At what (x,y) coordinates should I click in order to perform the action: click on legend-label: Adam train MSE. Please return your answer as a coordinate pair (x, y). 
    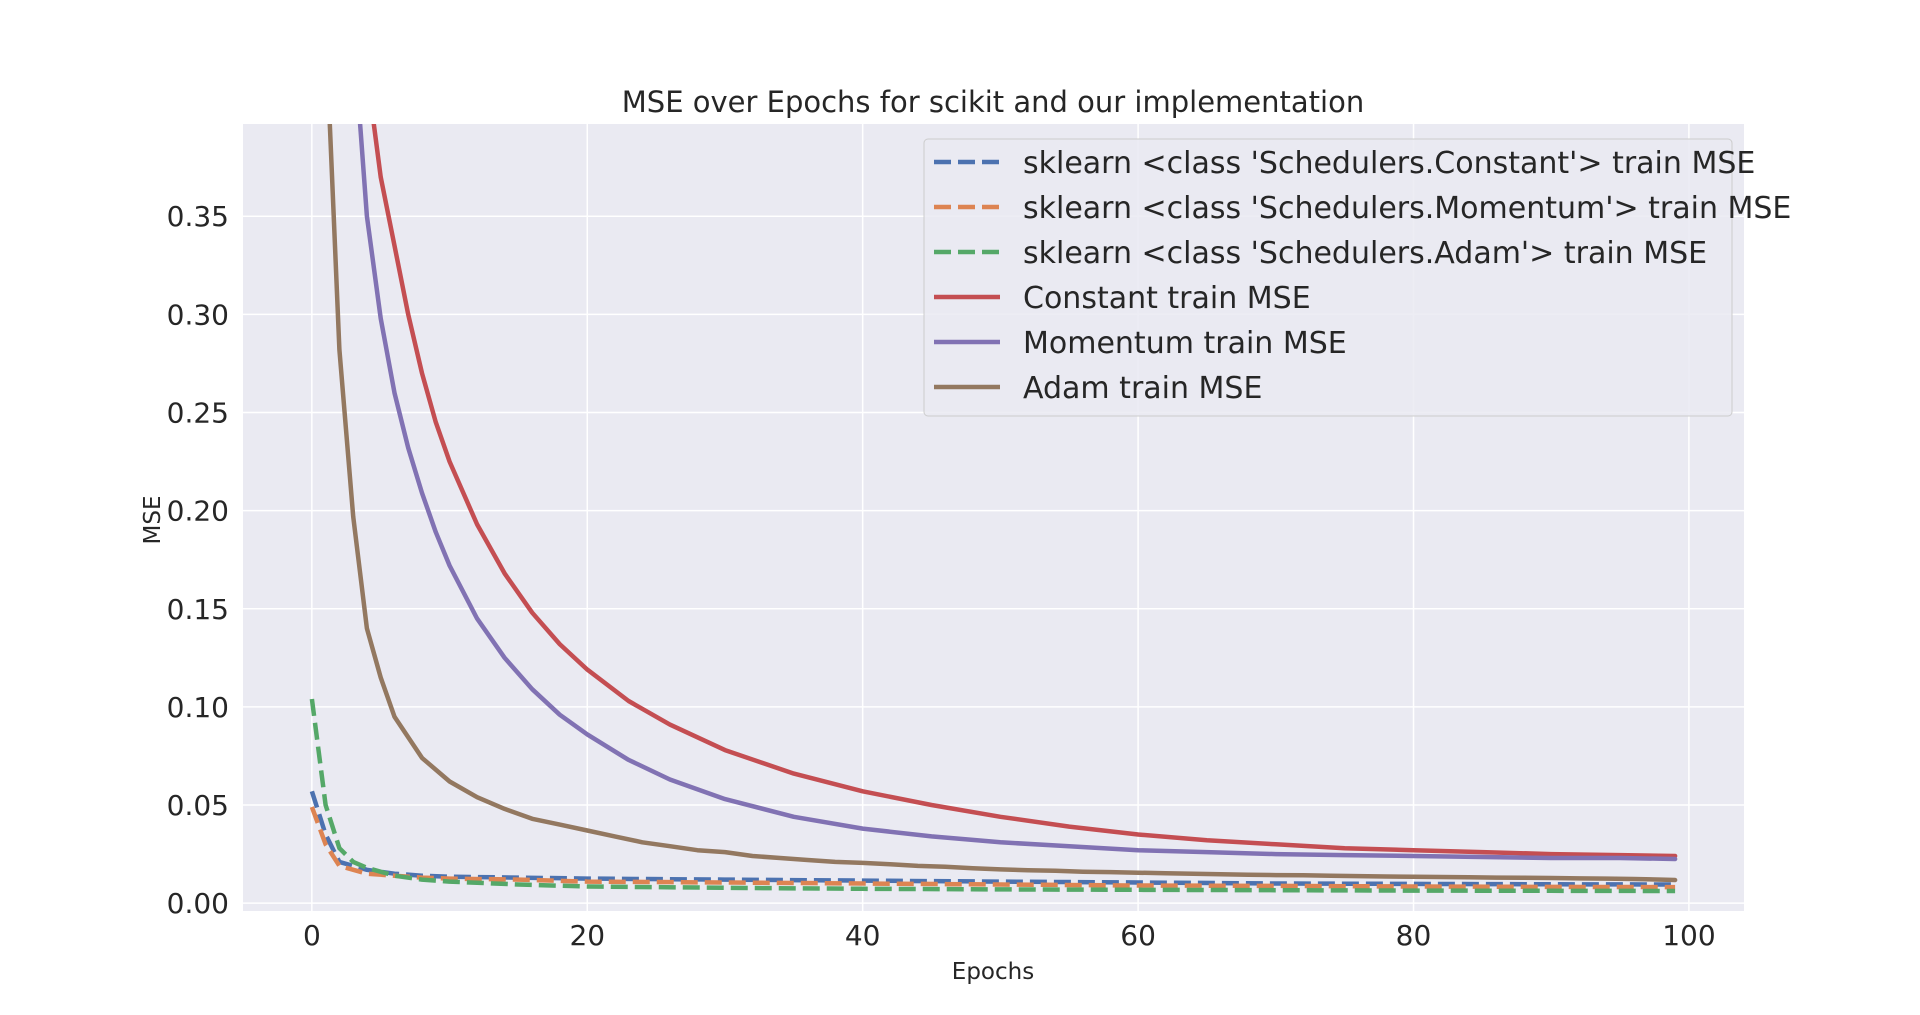
    Looking at the image, I should click on (1142, 388).